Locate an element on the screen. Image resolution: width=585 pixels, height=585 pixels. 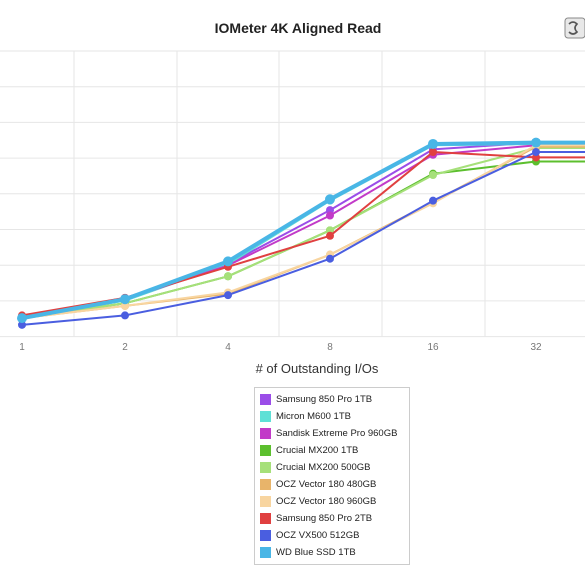
legend-label: OCZ Vector 180 480GB is located at coordinates (326, 484).